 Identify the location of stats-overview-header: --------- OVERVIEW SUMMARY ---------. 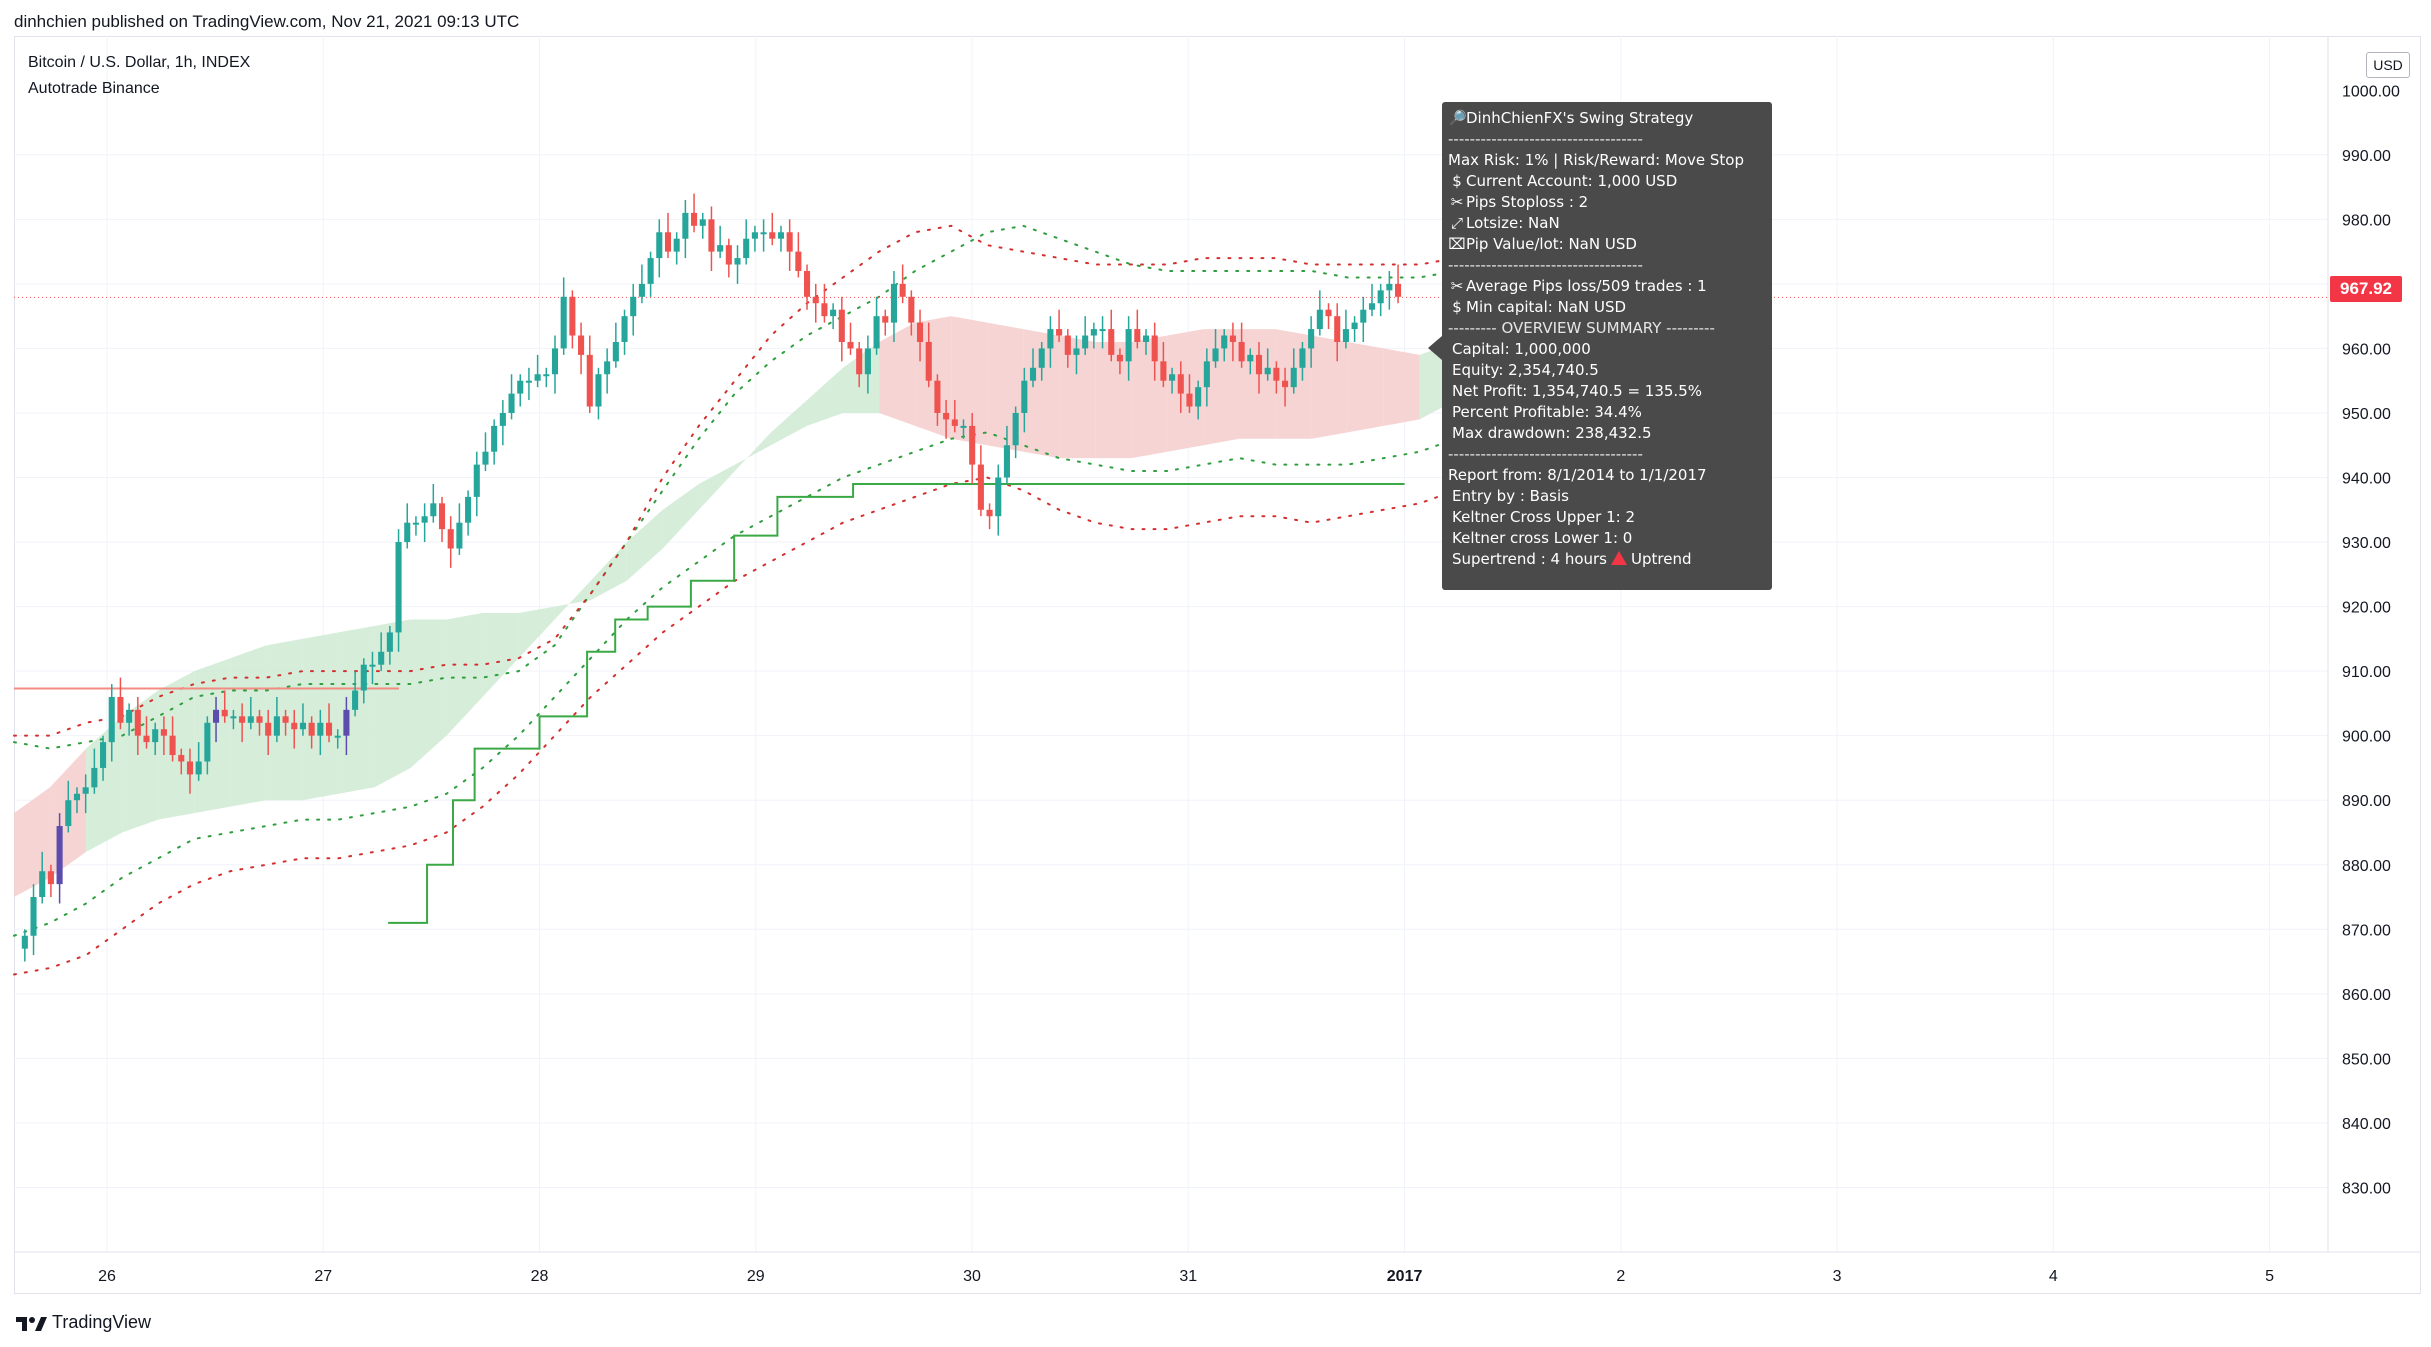
(1581, 328).